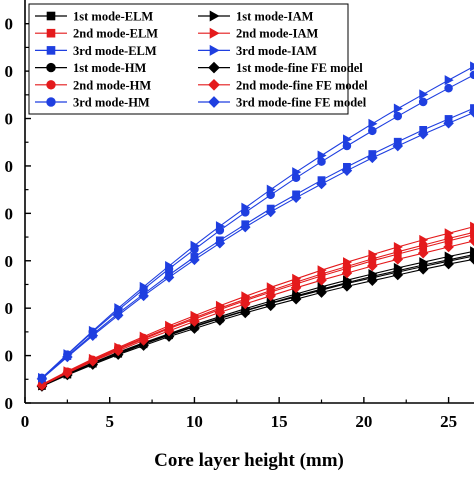 The image size is (474, 479). Describe the element at coordinates (109, 421) in the screenshot. I see `x-tick-label: 5` at that location.